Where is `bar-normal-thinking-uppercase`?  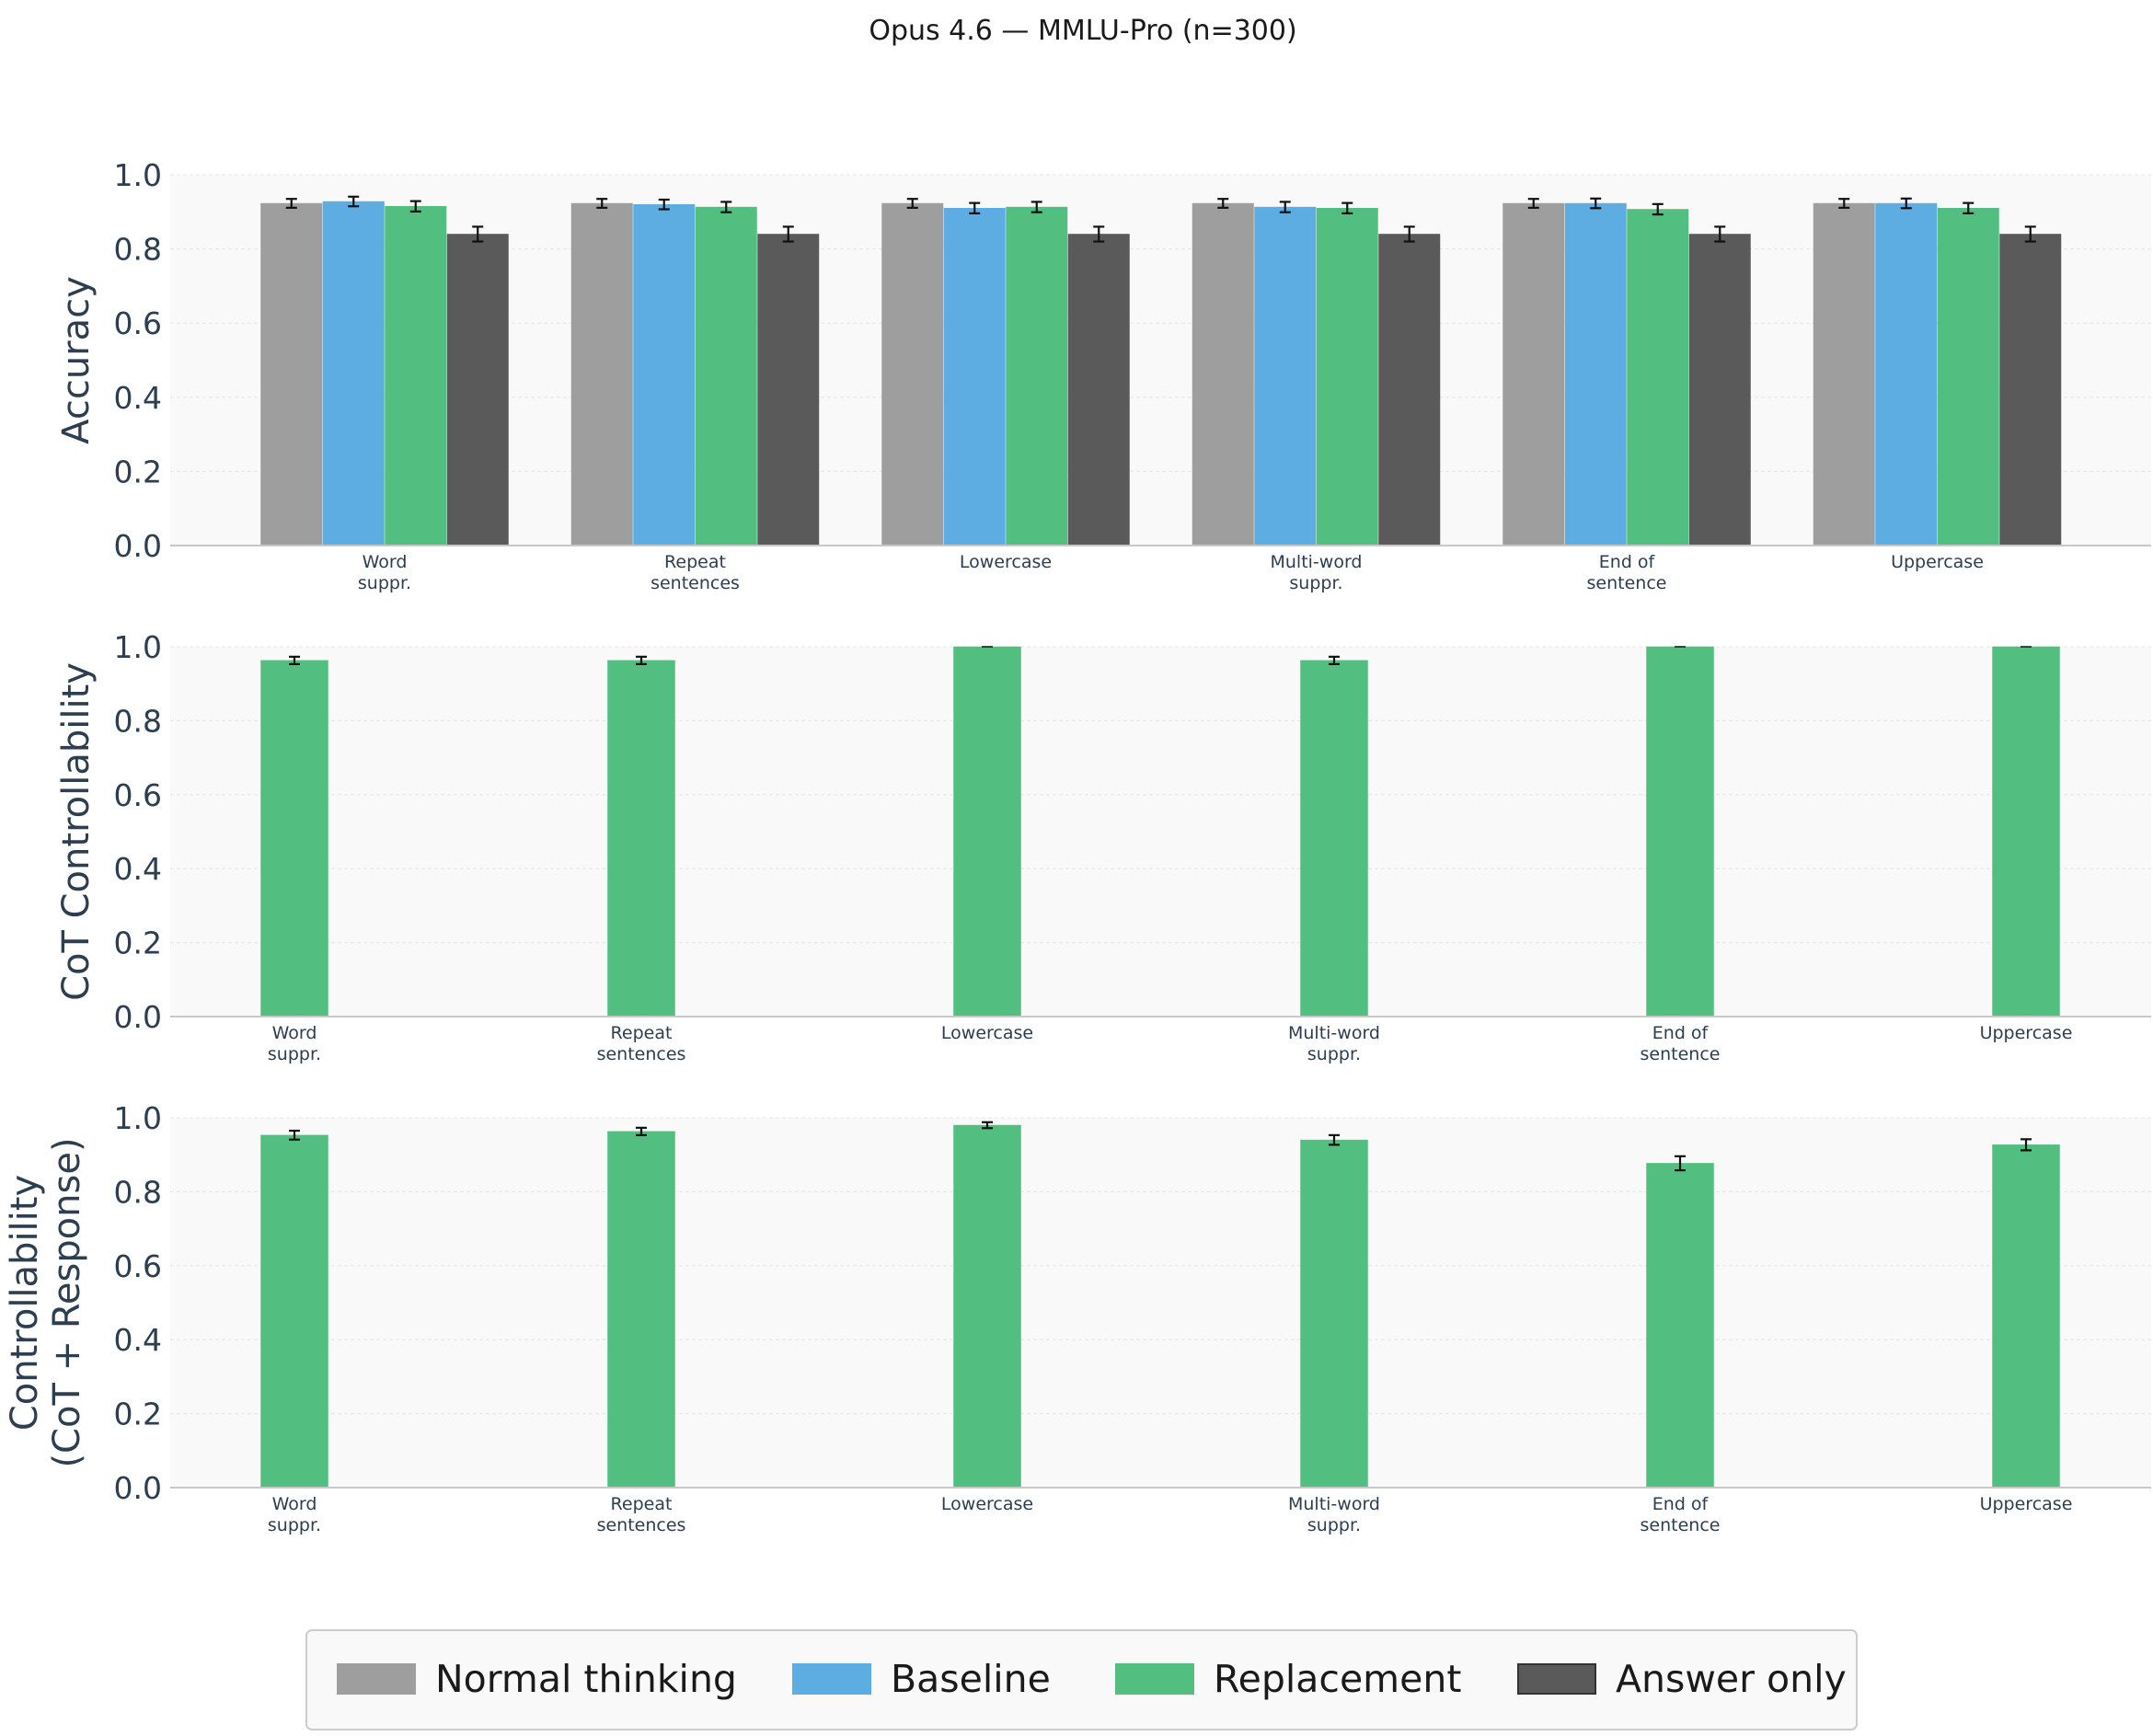 bar-normal-thinking-uppercase is located at coordinates (1844, 374).